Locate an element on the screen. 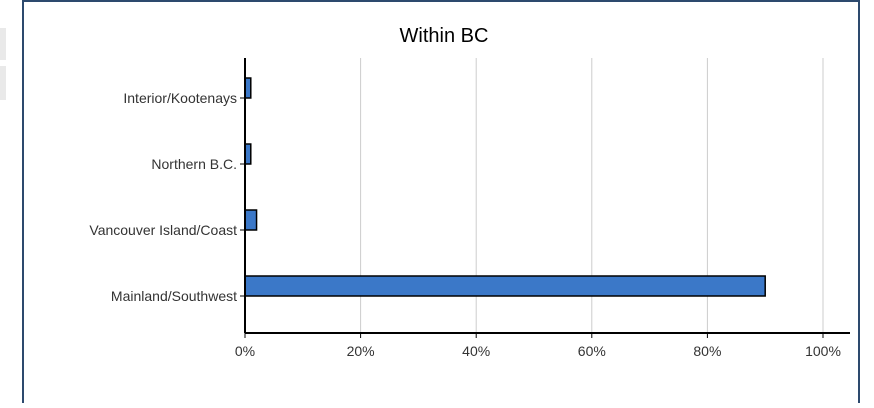  left-gutter is located at coordinates (11, 201).